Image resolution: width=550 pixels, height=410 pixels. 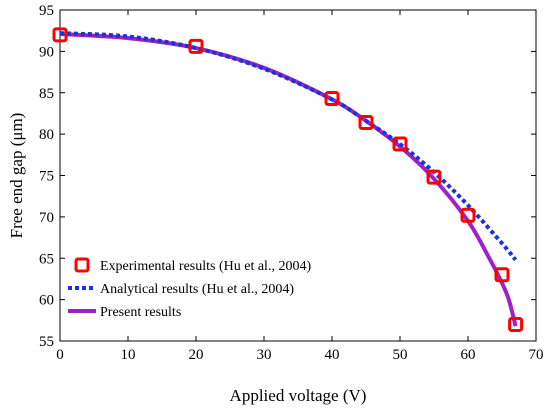 What do you see at coordinates (46, 94) in the screenshot?
I see `y-tick-label: 85` at bounding box center [46, 94].